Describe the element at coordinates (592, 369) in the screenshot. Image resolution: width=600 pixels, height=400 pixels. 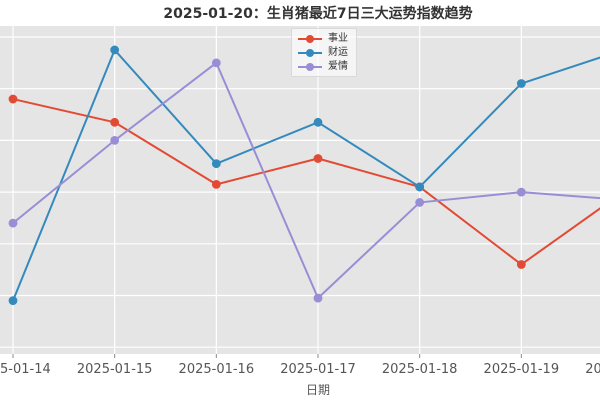
I see `x-tick-label: 2025-01-20` at that location.